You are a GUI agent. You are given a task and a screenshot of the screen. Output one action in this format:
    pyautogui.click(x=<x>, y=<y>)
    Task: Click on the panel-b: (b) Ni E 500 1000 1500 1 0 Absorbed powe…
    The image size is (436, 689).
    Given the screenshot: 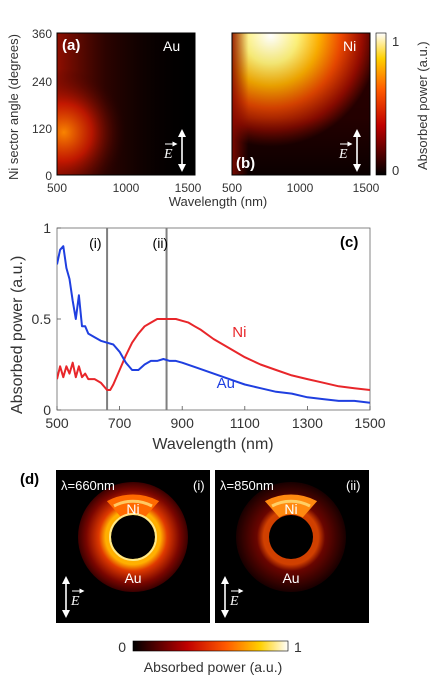 What is the action you would take?
    pyautogui.click(x=326, y=113)
    